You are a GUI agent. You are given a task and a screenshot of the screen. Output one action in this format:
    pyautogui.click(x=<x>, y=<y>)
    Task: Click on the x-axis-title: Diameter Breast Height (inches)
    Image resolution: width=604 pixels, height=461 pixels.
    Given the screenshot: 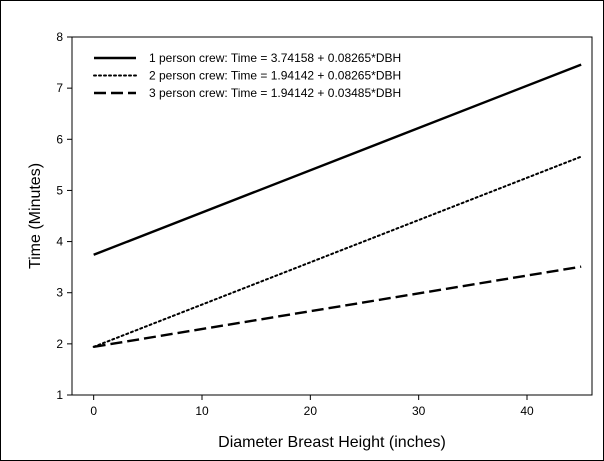 What is the action you would take?
    pyautogui.click(x=332, y=442)
    